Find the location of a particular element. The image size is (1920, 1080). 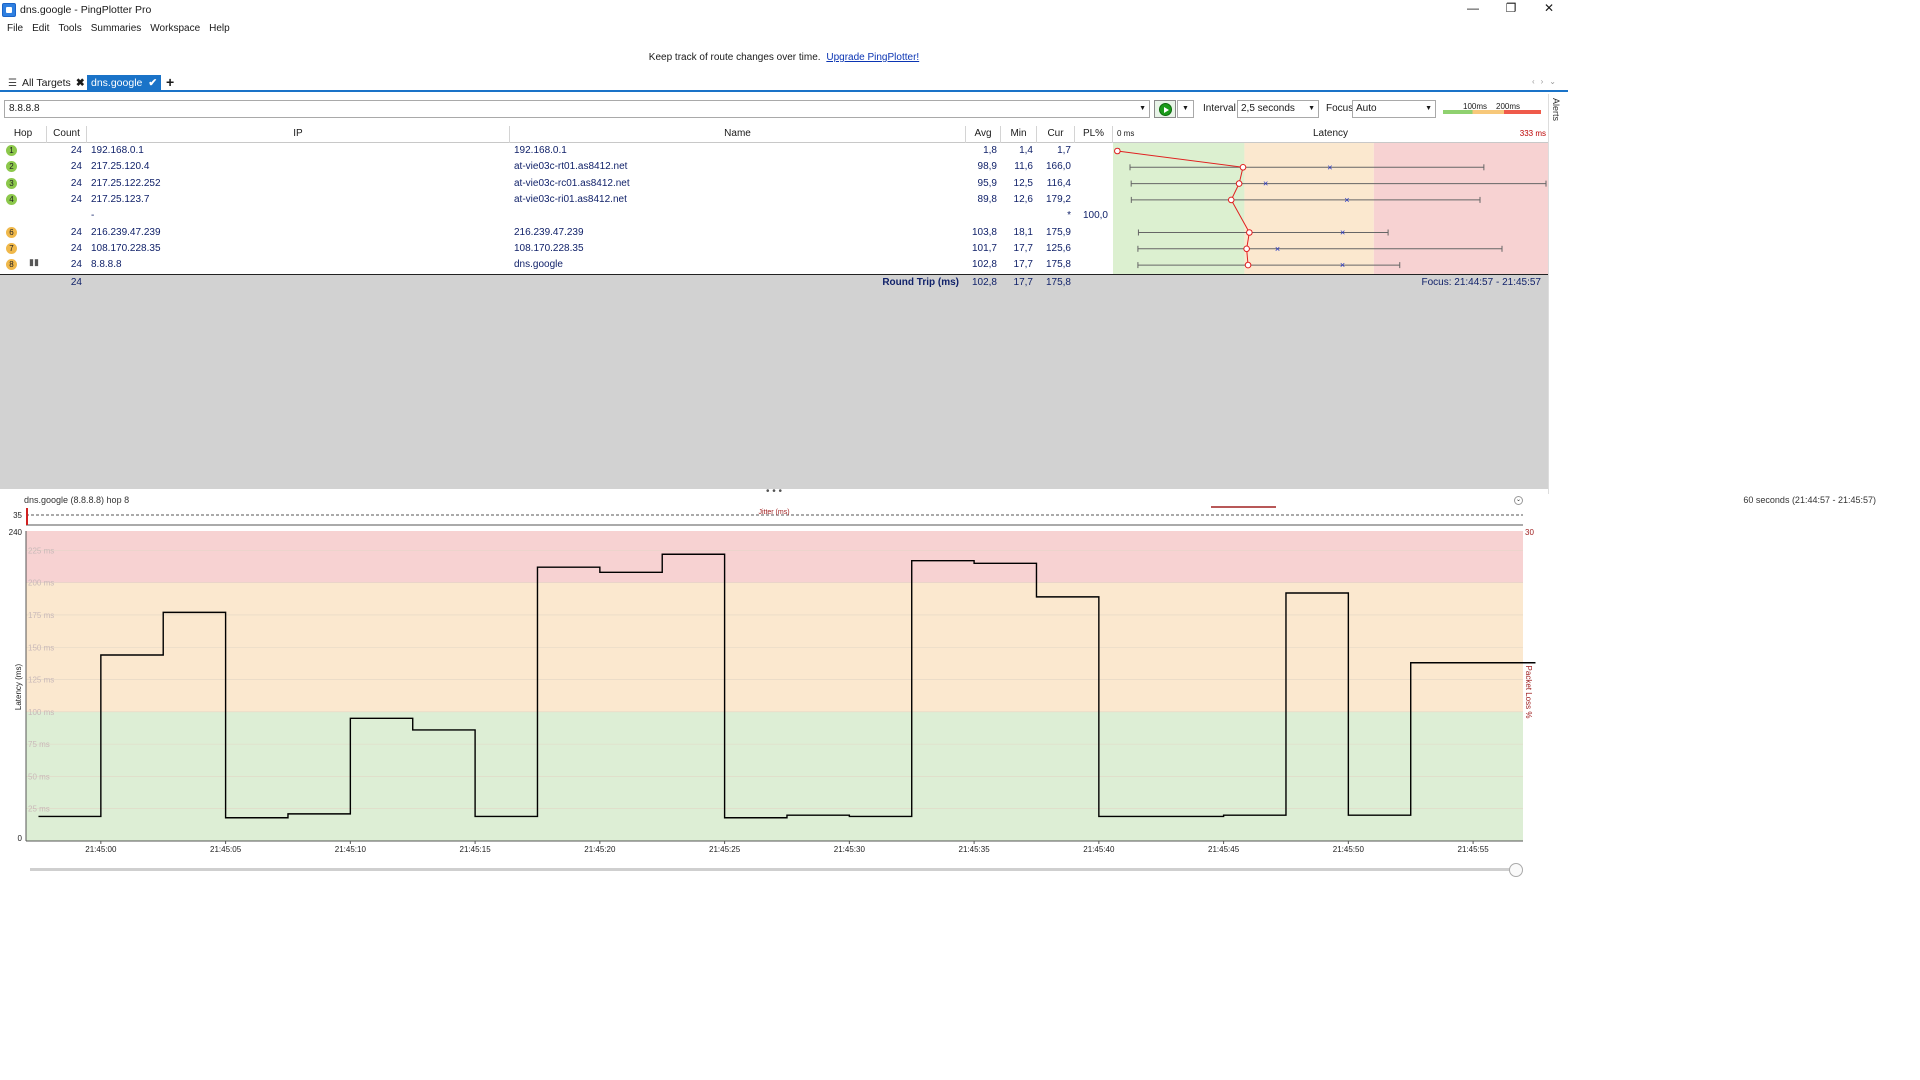

hop-name is located at coordinates (734, 216).